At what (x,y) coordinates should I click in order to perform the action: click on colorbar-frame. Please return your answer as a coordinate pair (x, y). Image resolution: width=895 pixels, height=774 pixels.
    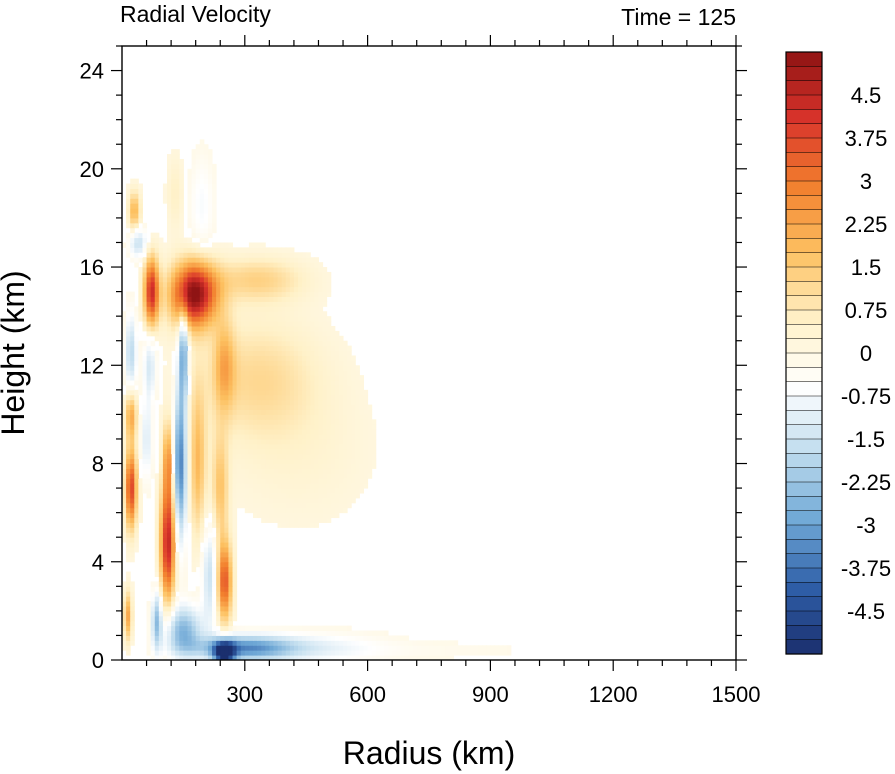
    Looking at the image, I should click on (804, 353).